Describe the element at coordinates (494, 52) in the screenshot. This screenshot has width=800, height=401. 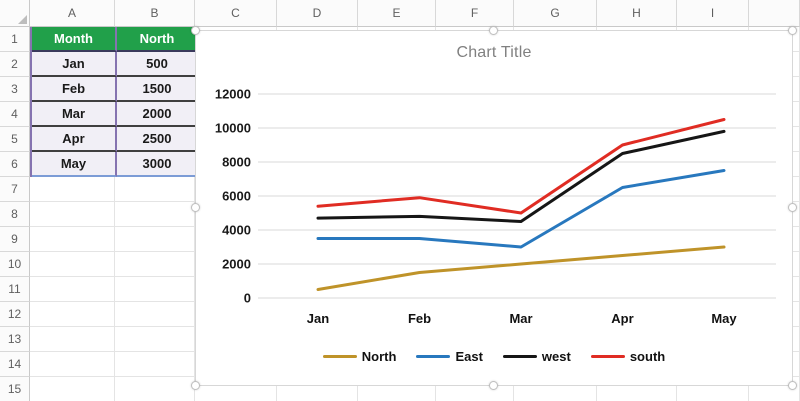
I see `chart-title: Chart Title` at that location.